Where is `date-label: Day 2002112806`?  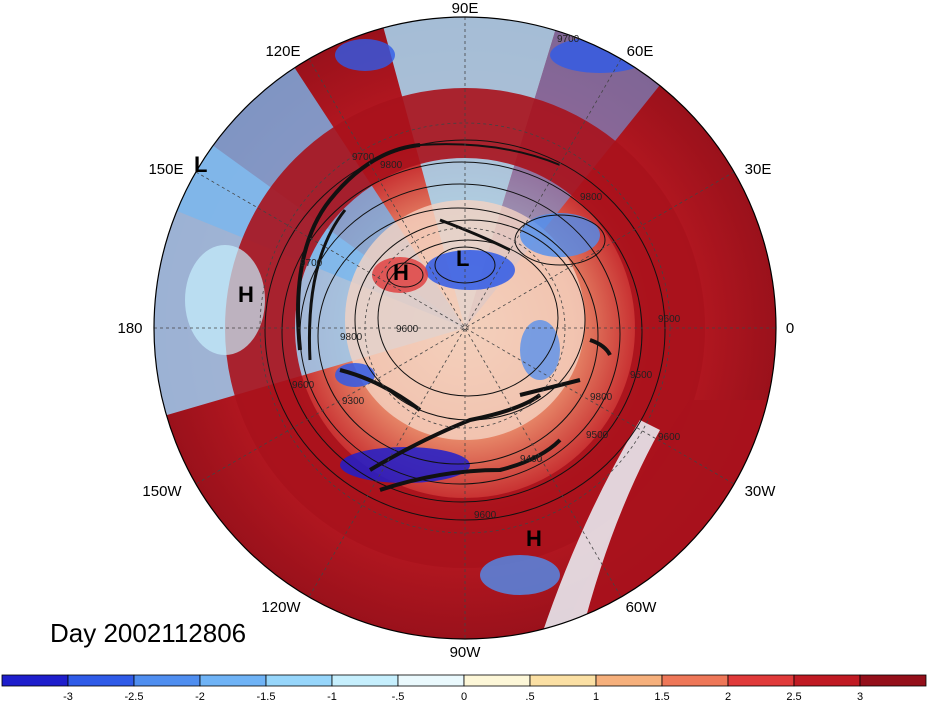 date-label: Day 2002112806 is located at coordinates (148, 633).